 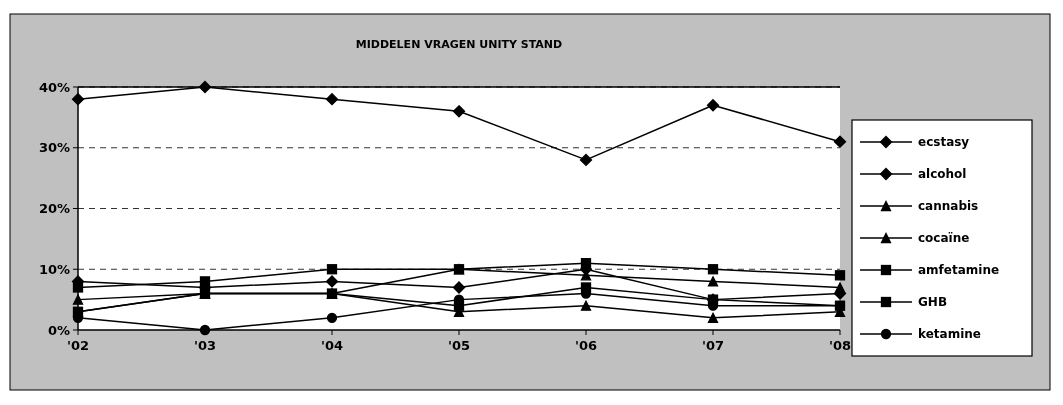 What do you see at coordinates (713, 345) in the screenshot?
I see `x-tick-label: '07` at bounding box center [713, 345].